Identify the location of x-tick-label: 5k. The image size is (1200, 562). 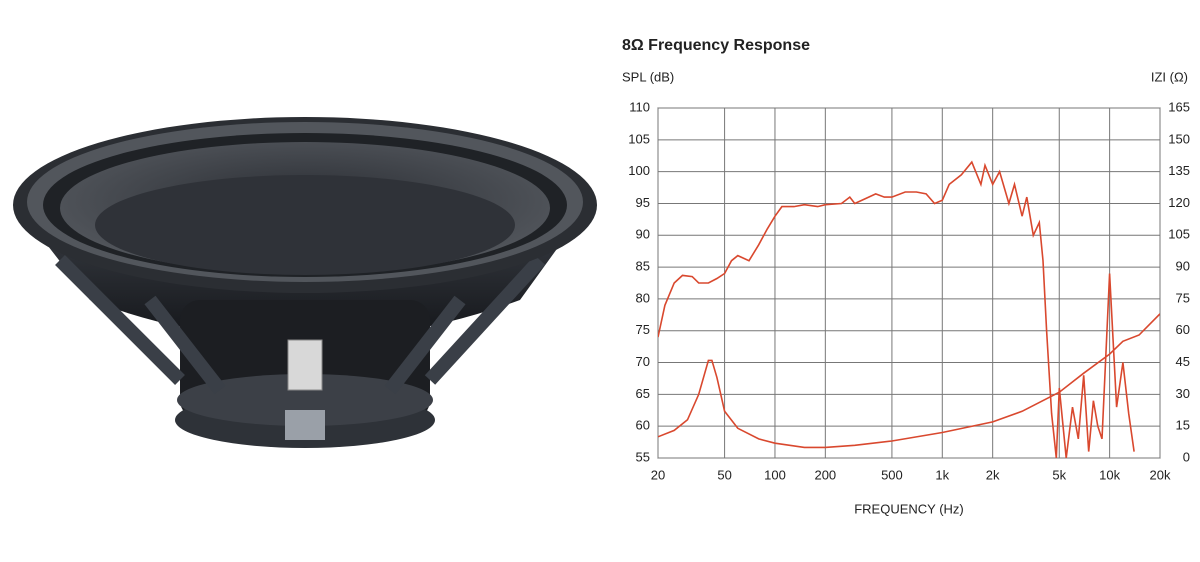
(1059, 474).